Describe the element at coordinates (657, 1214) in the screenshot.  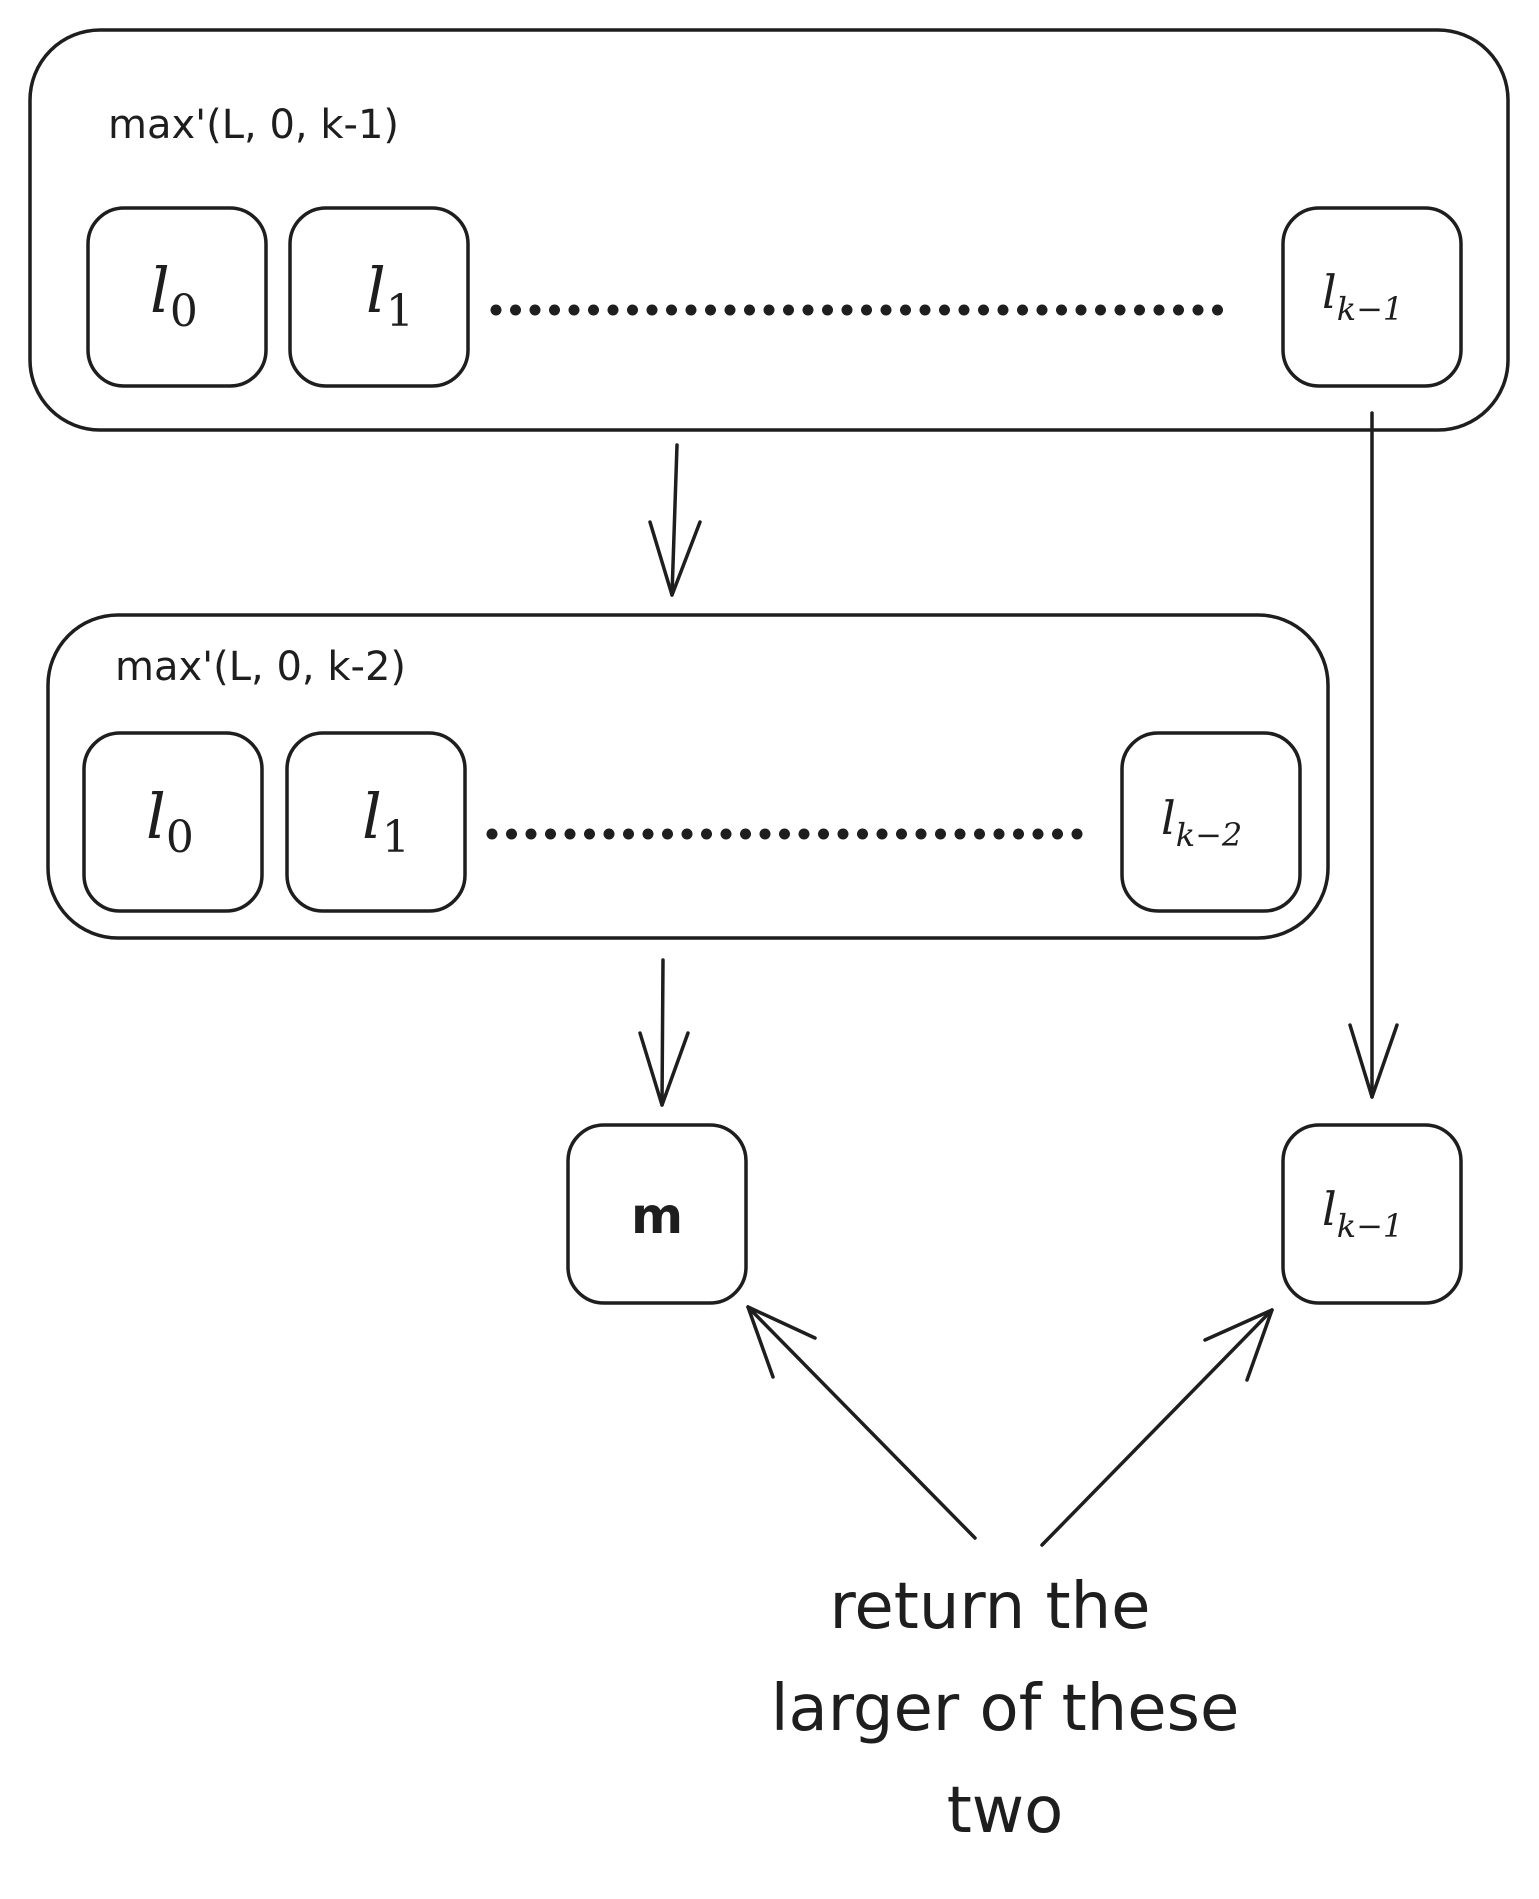
I see `result-box-m: m` at that location.